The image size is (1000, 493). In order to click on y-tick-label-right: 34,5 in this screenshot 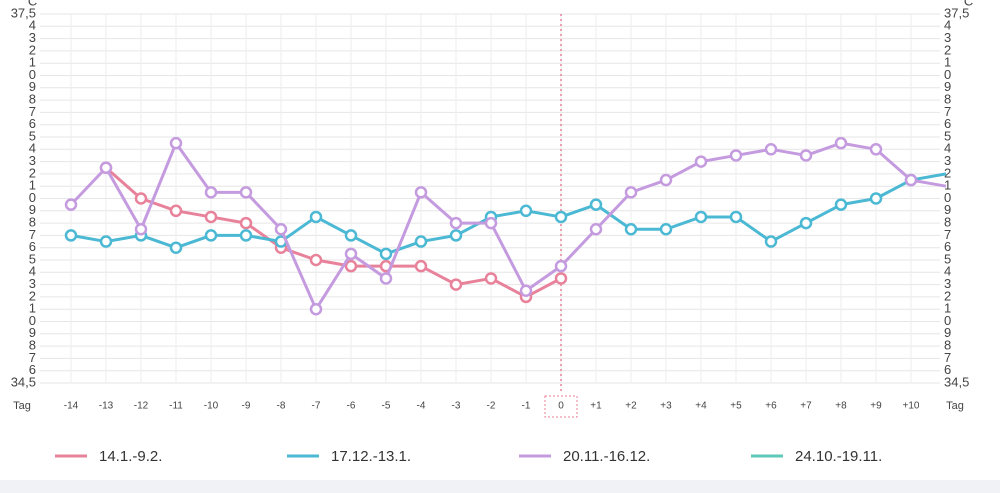, I will do `click(956, 381)`.